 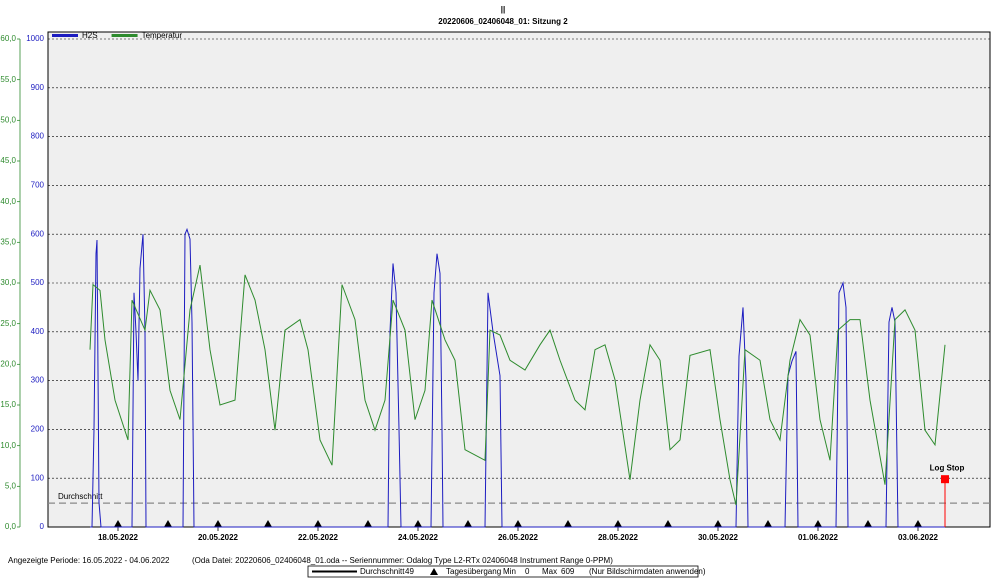 What do you see at coordinates (945, 479) in the screenshot?
I see `annotation-marker` at bounding box center [945, 479].